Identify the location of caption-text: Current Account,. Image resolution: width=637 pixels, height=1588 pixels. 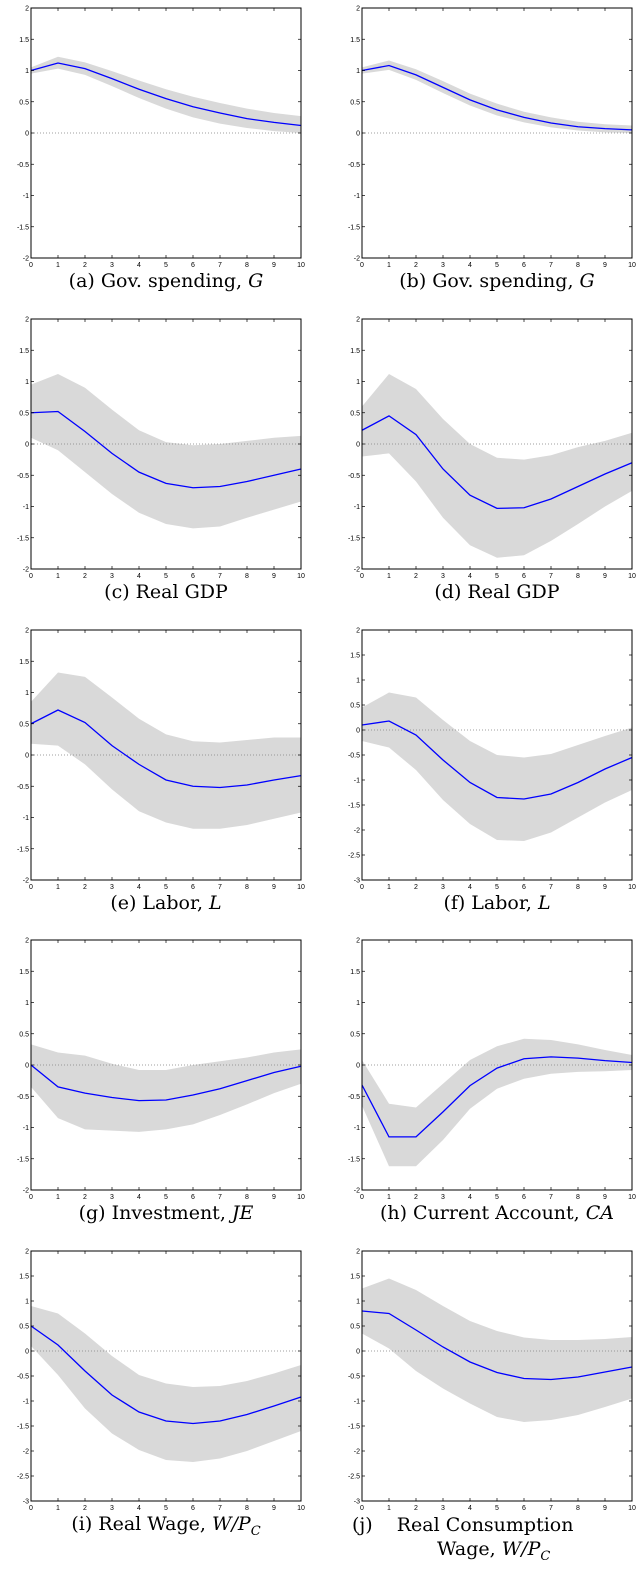
(496, 1213).